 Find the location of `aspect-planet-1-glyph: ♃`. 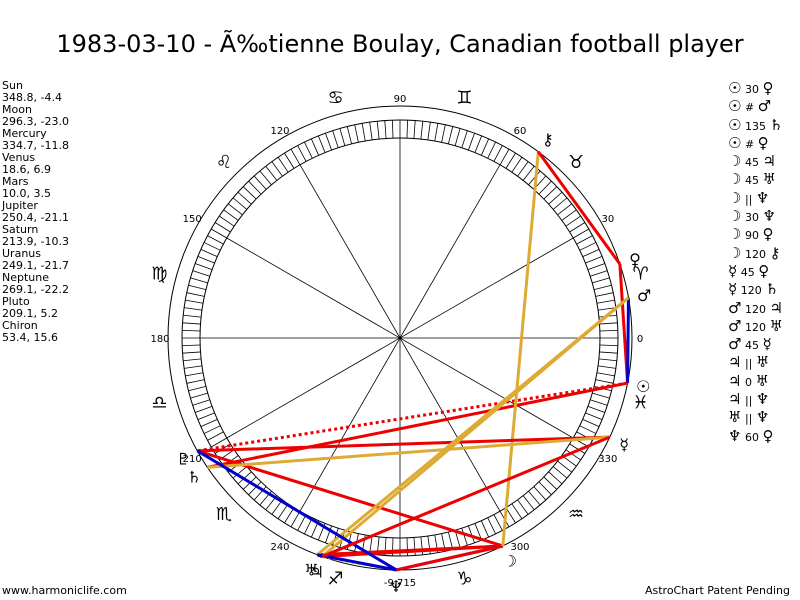

aspect-planet-1-glyph: ♃ is located at coordinates (735, 380).